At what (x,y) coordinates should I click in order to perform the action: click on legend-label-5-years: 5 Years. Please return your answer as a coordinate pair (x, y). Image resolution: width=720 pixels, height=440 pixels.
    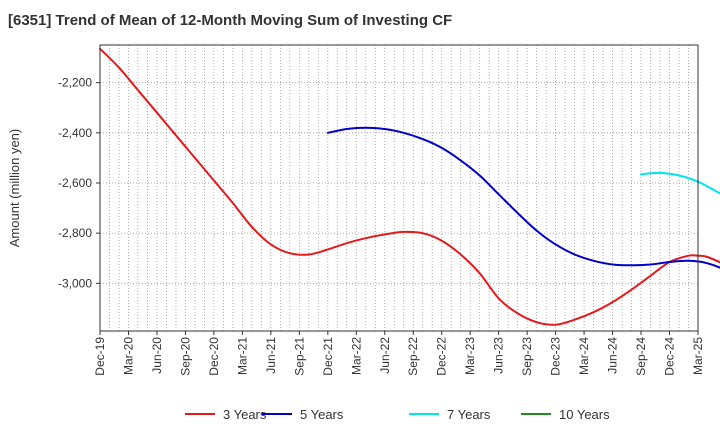
    Looking at the image, I should click on (322, 414).